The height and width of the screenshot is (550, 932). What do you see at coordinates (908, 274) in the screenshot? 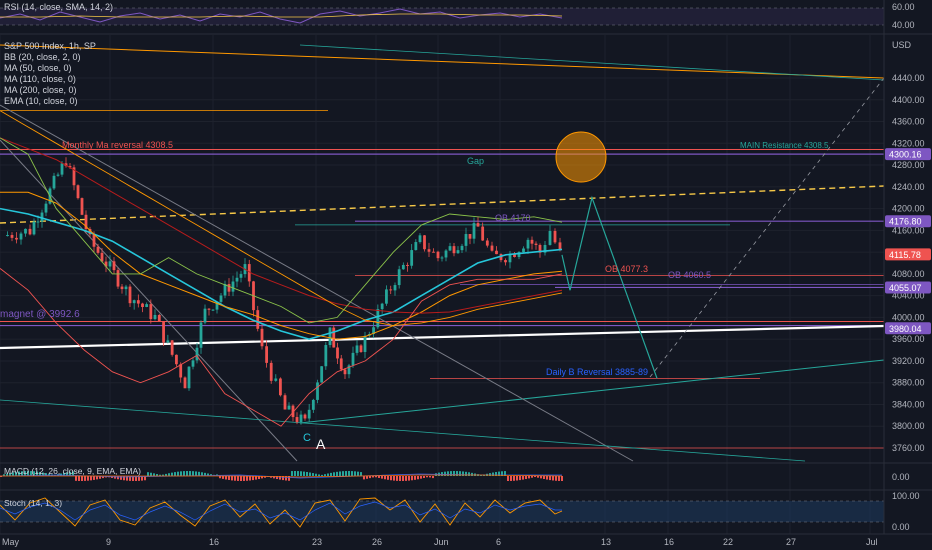
I see `price-tick-label: 4080.00` at bounding box center [908, 274].